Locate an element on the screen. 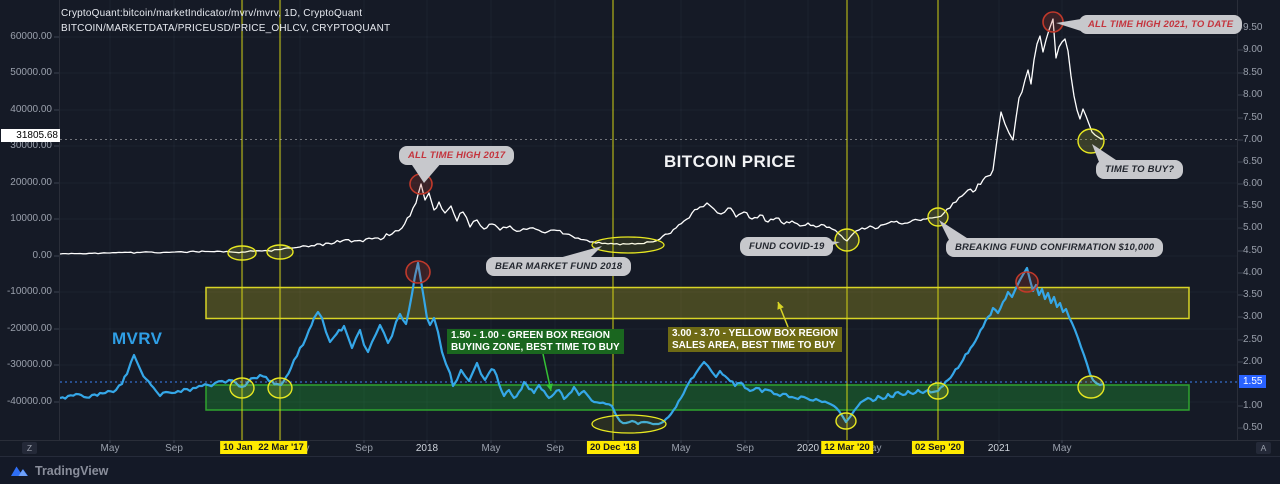 The width and height of the screenshot is (1280, 484). mvrv-axis-tick-label: 9.00 is located at coordinates (1253, 49).